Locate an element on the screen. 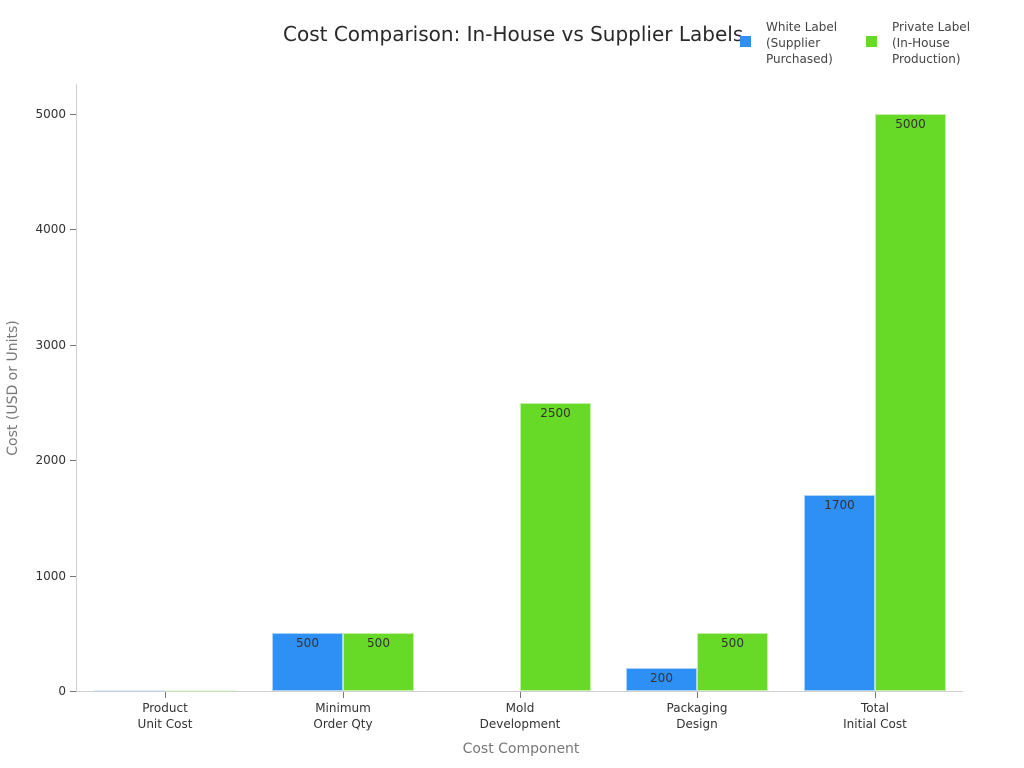 This screenshot has height=768, width=1024. x-tick-label-line: Total is located at coordinates (875, 708).